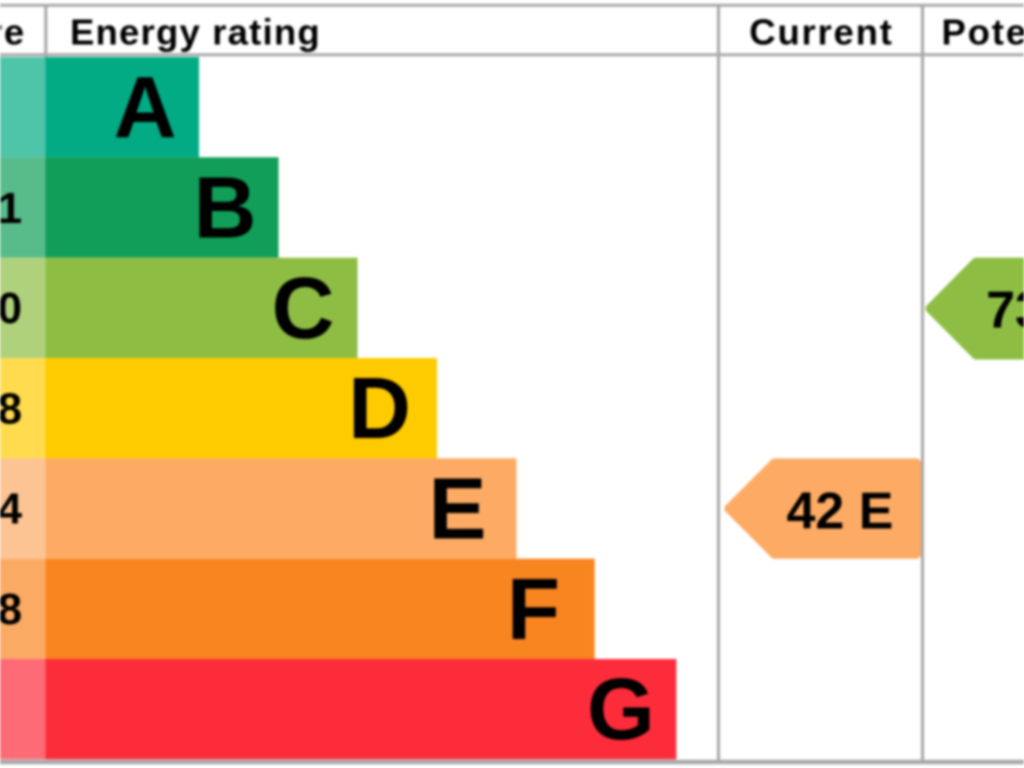 This screenshot has height=768, width=1024. Describe the element at coordinates (11, 609) in the screenshot. I see `svg-text: 21-38` at that location.